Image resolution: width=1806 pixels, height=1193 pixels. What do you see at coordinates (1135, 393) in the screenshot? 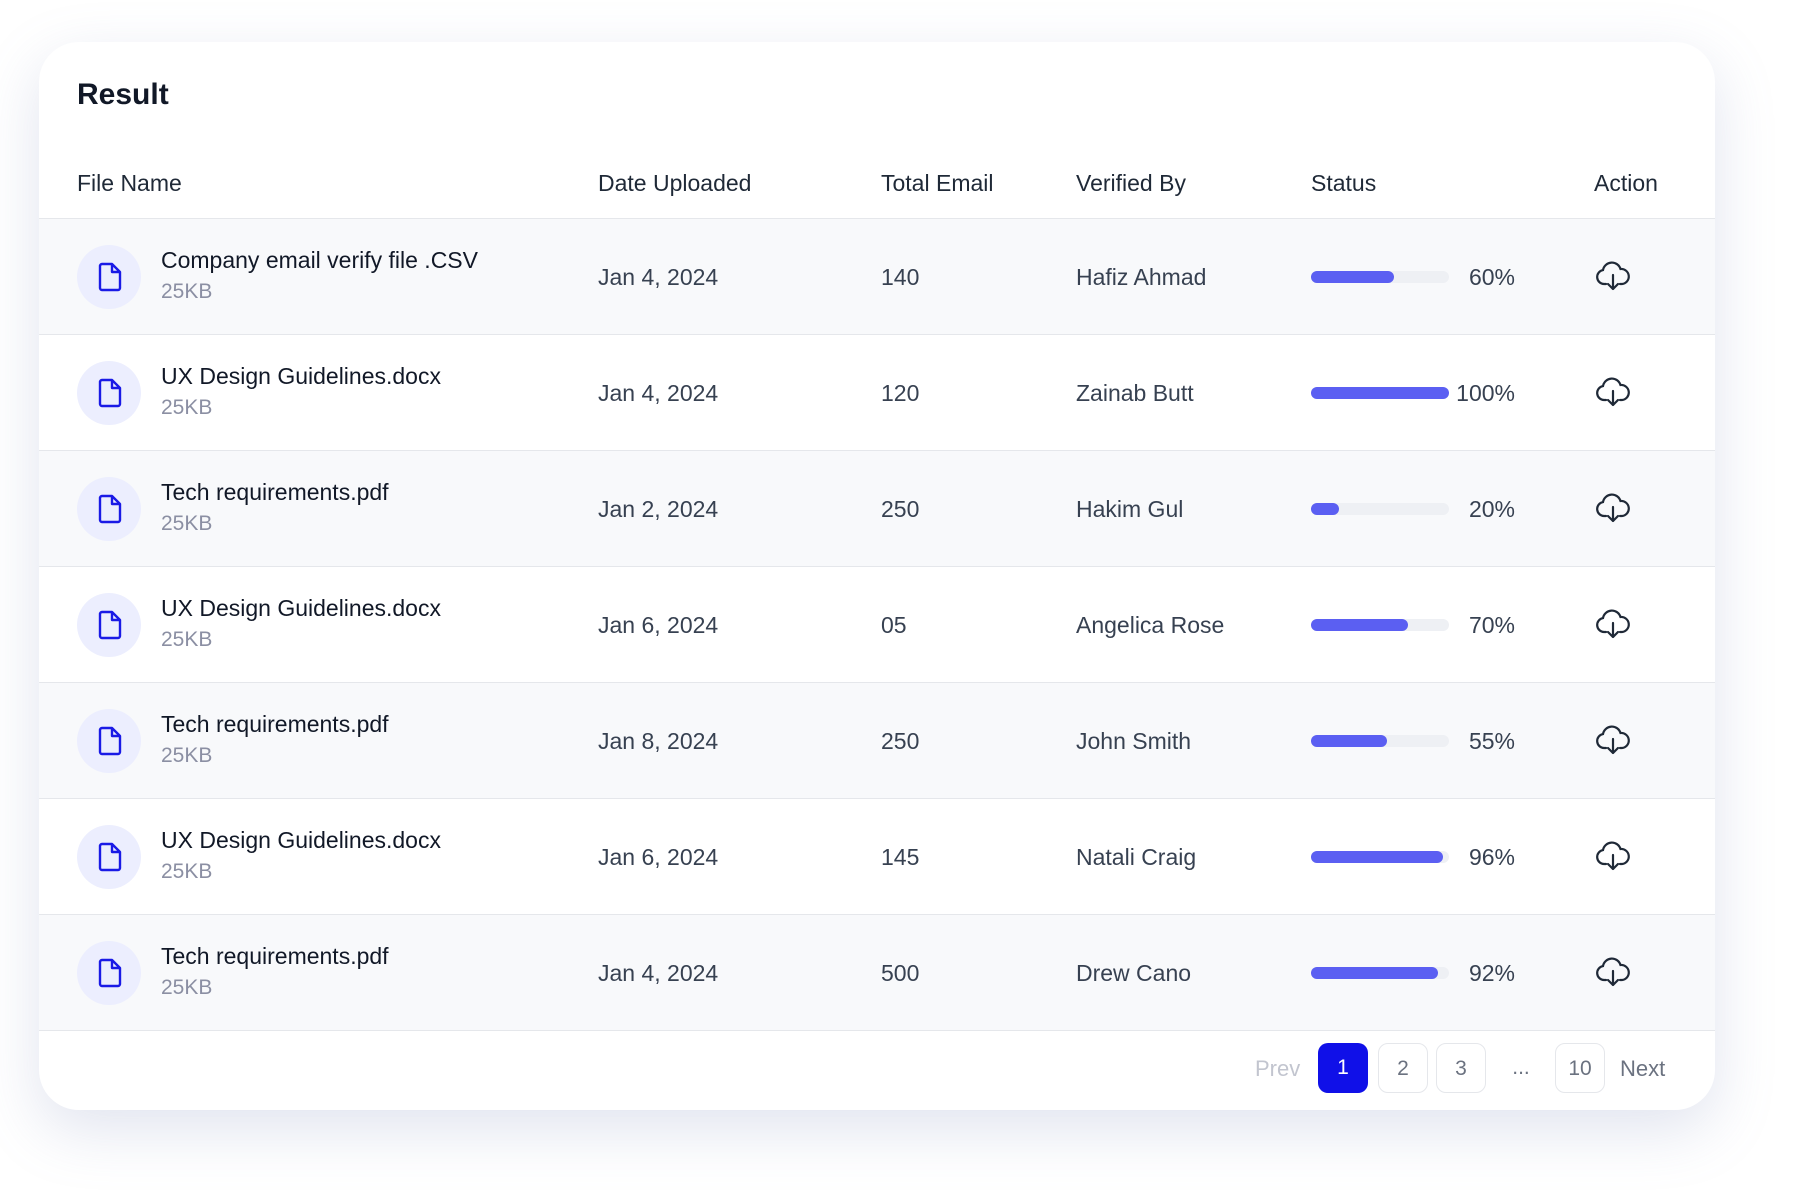
I see `verified-by: Zainab Butt` at bounding box center [1135, 393].